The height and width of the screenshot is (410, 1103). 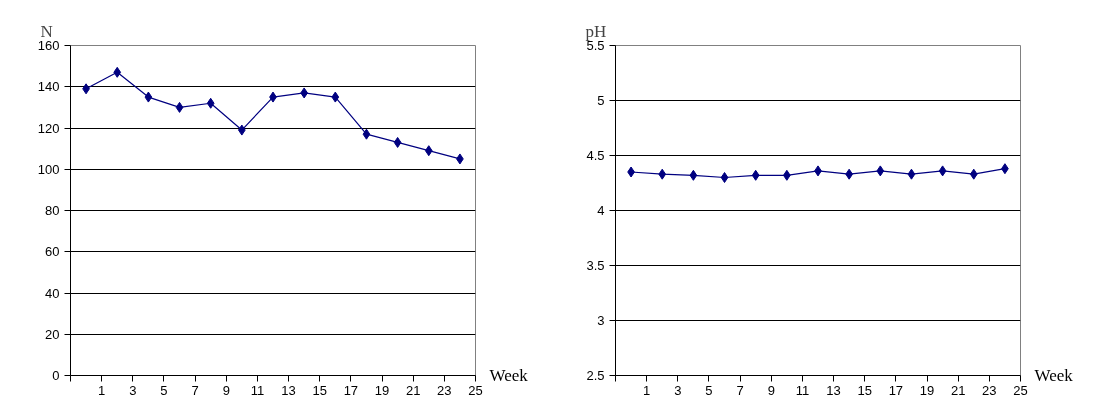 I want to click on y-tick-label: 60, so click(x=52, y=252).